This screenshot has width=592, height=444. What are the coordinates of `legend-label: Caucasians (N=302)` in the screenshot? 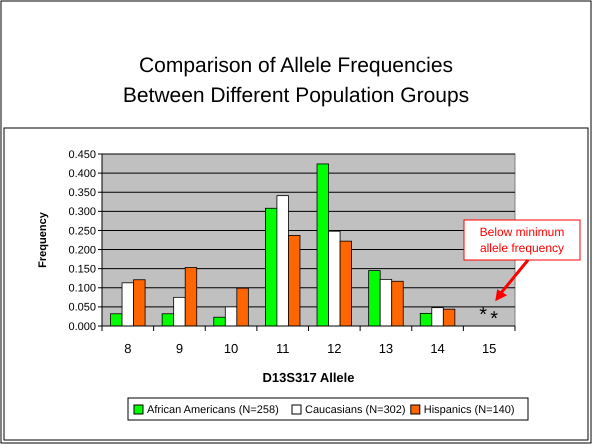 It's located at (355, 410).